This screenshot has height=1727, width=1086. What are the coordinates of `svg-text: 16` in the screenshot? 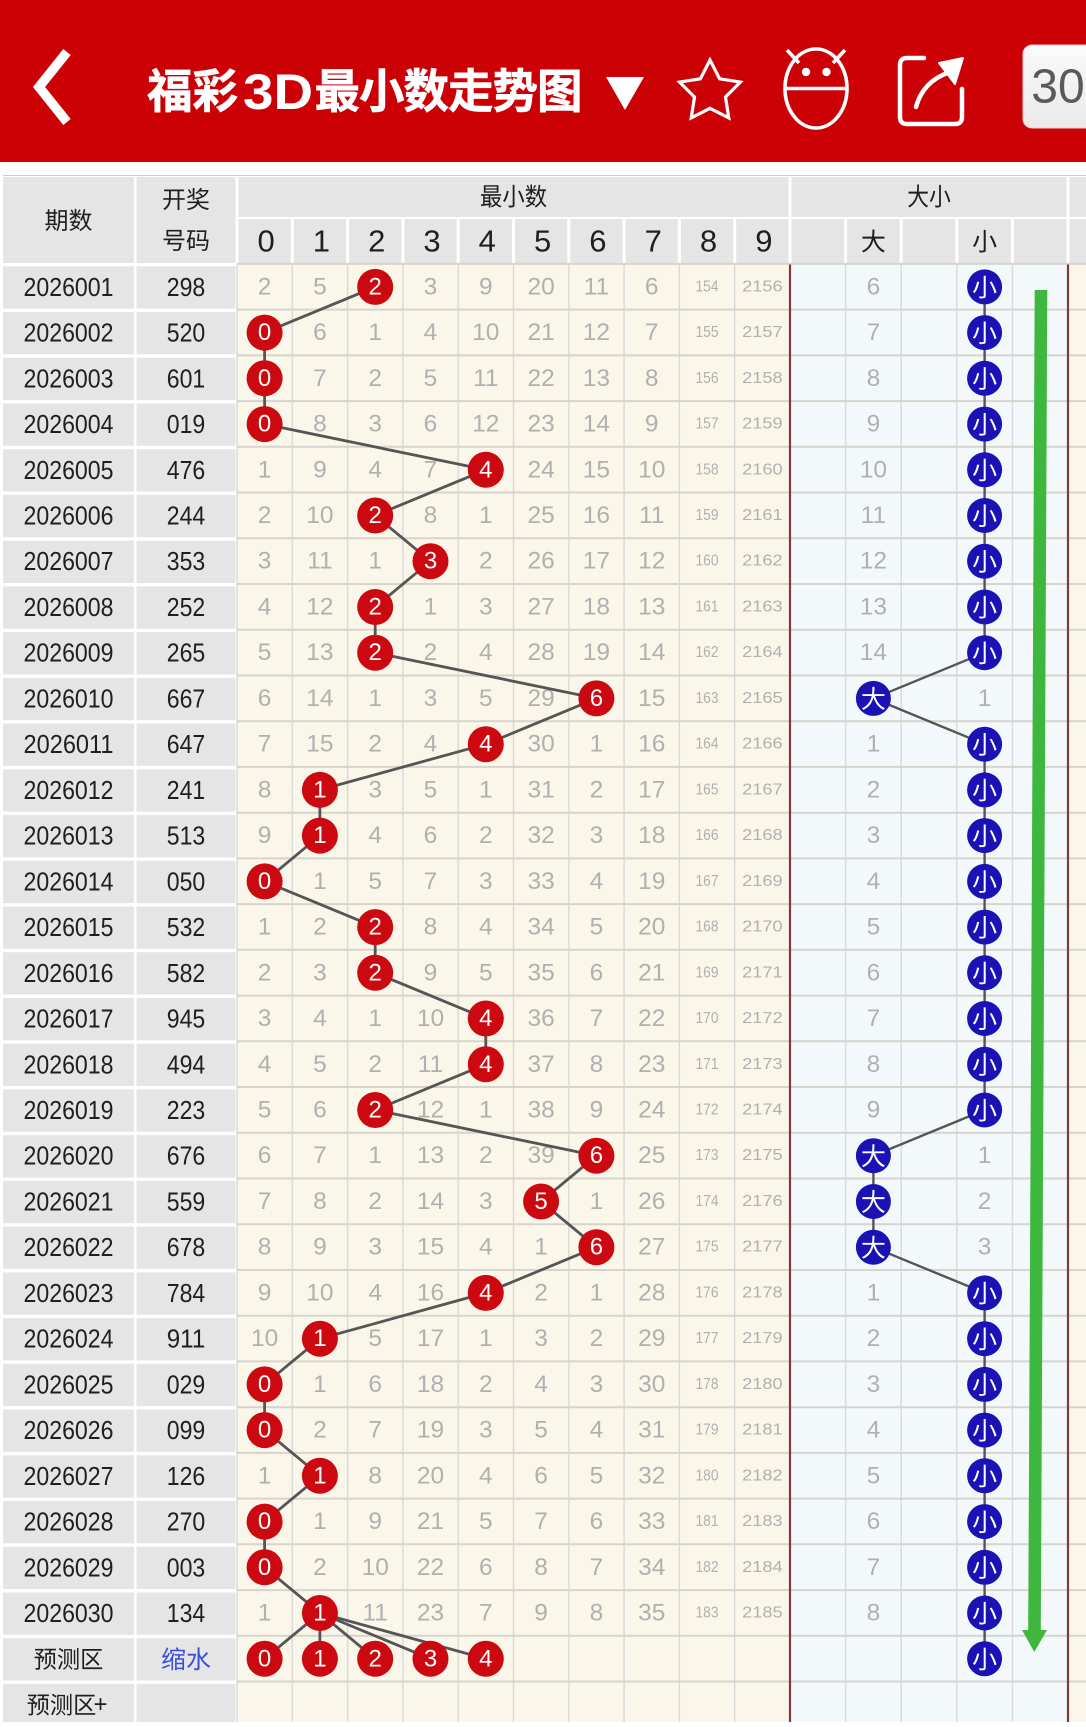 It's located at (430, 1292).